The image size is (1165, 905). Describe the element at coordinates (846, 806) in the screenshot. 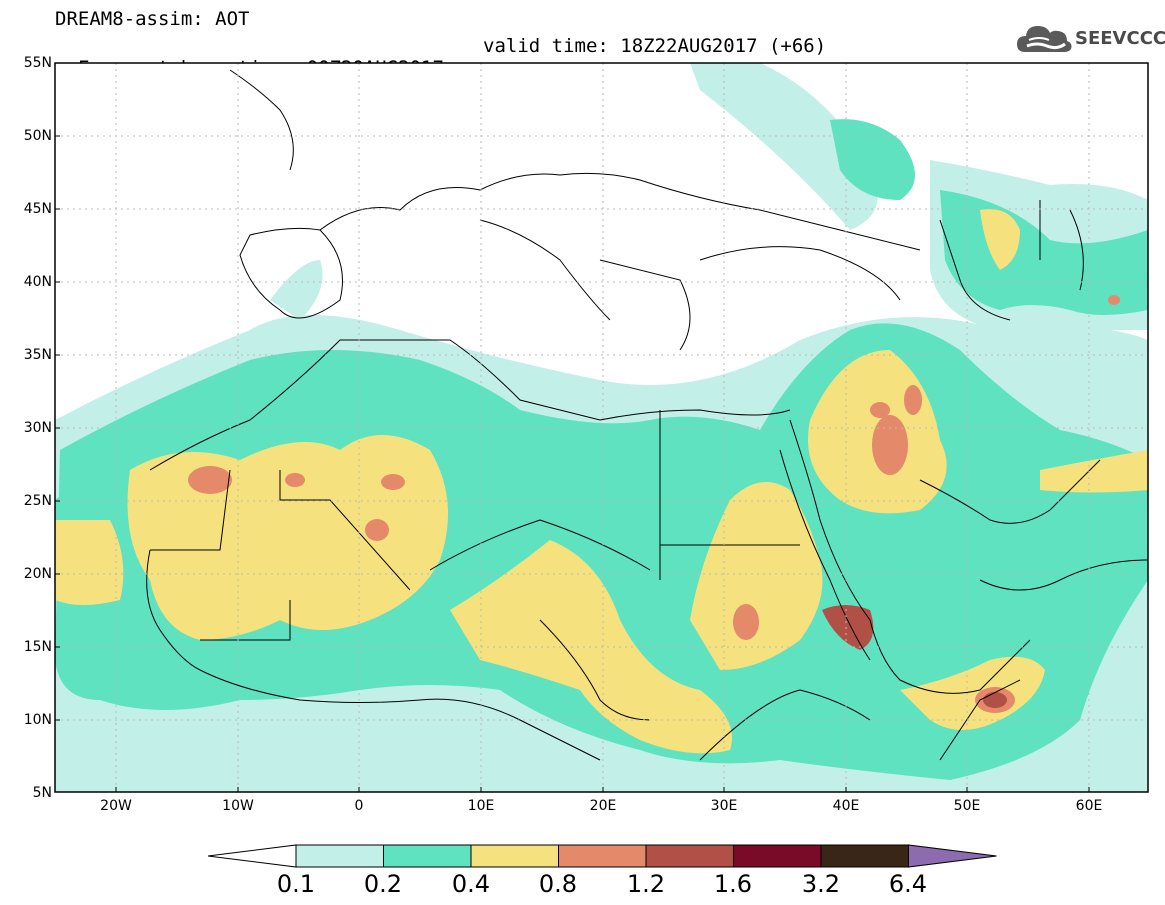

I see `lon-label: 40E` at that location.